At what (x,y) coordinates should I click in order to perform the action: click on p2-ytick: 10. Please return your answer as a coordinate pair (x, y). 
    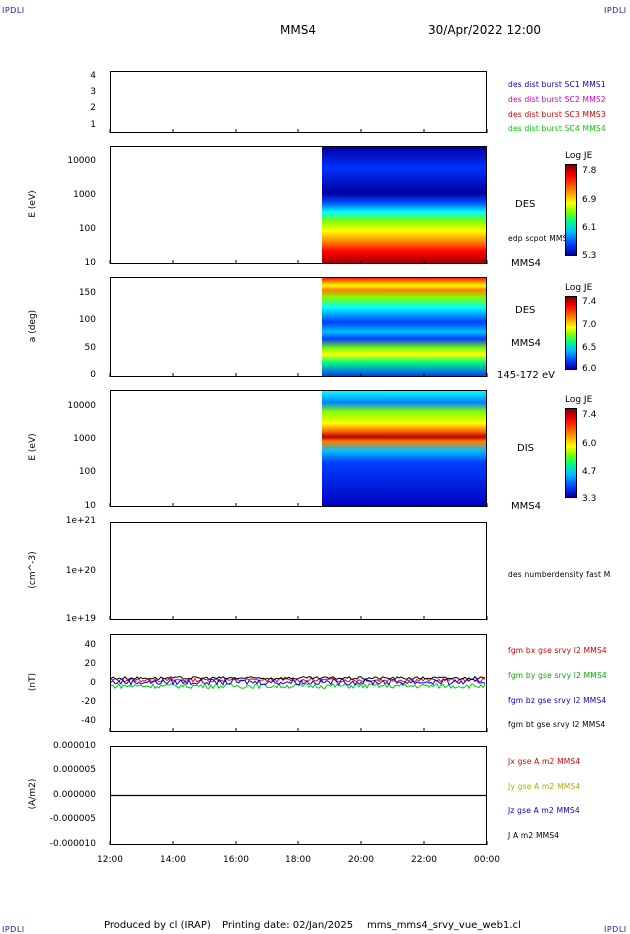
    Looking at the image, I should click on (90, 263).